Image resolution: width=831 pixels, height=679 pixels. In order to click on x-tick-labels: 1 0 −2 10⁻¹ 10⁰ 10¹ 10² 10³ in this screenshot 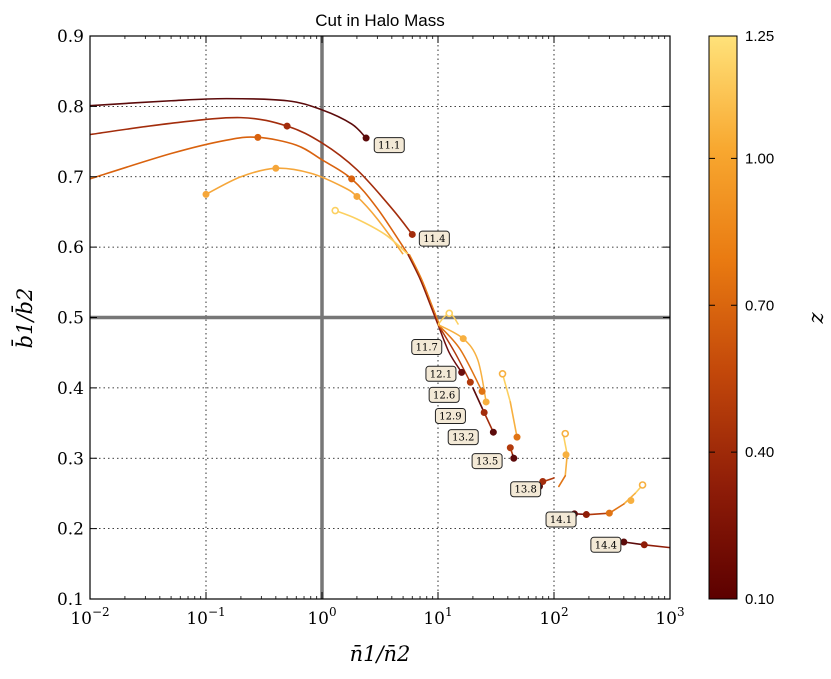, I will do `click(377, 617)`.